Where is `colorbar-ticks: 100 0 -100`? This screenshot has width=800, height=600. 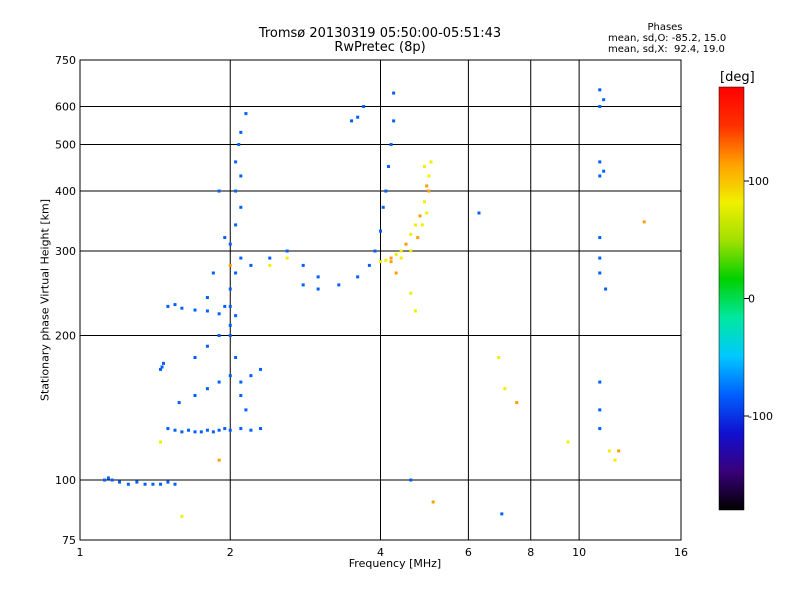 colorbar-ticks: 100 0 -100 is located at coordinates (758, 299).